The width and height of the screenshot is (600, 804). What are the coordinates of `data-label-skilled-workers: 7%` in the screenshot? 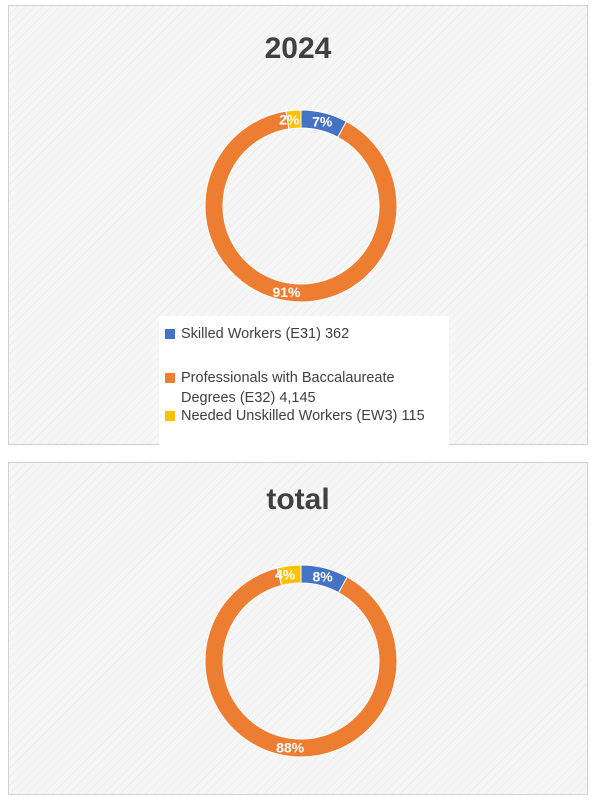 It's located at (322, 122).